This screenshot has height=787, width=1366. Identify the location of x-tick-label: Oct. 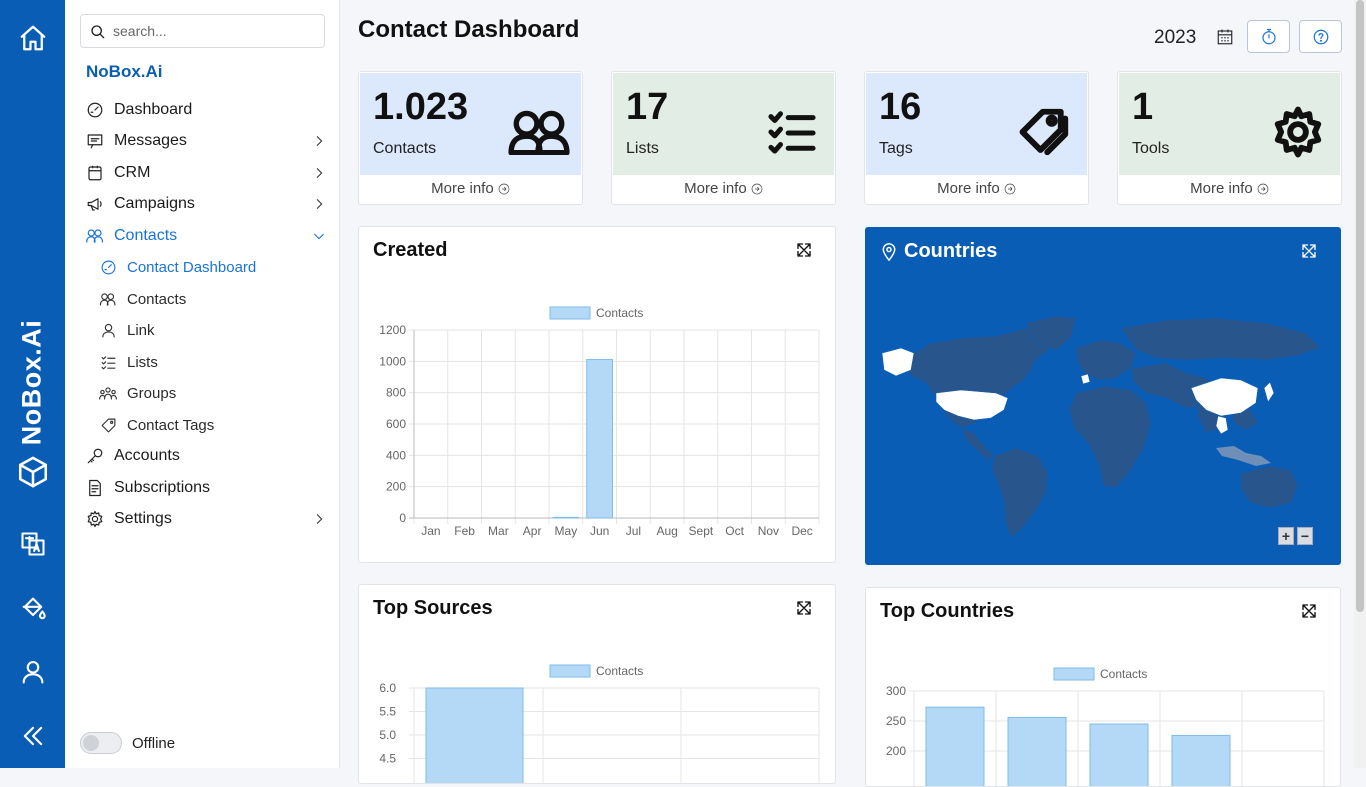
(734, 531).